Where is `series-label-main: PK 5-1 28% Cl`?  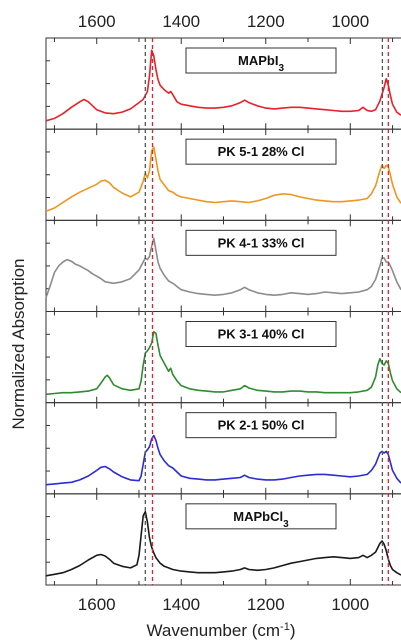
series-label-main: PK 5-1 28% Cl is located at coordinates (261, 151).